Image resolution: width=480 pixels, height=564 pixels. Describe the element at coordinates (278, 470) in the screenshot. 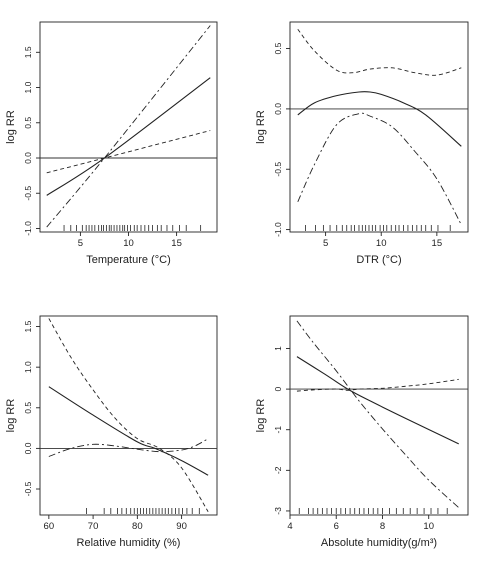

I see `y-tick-label: -2` at that location.